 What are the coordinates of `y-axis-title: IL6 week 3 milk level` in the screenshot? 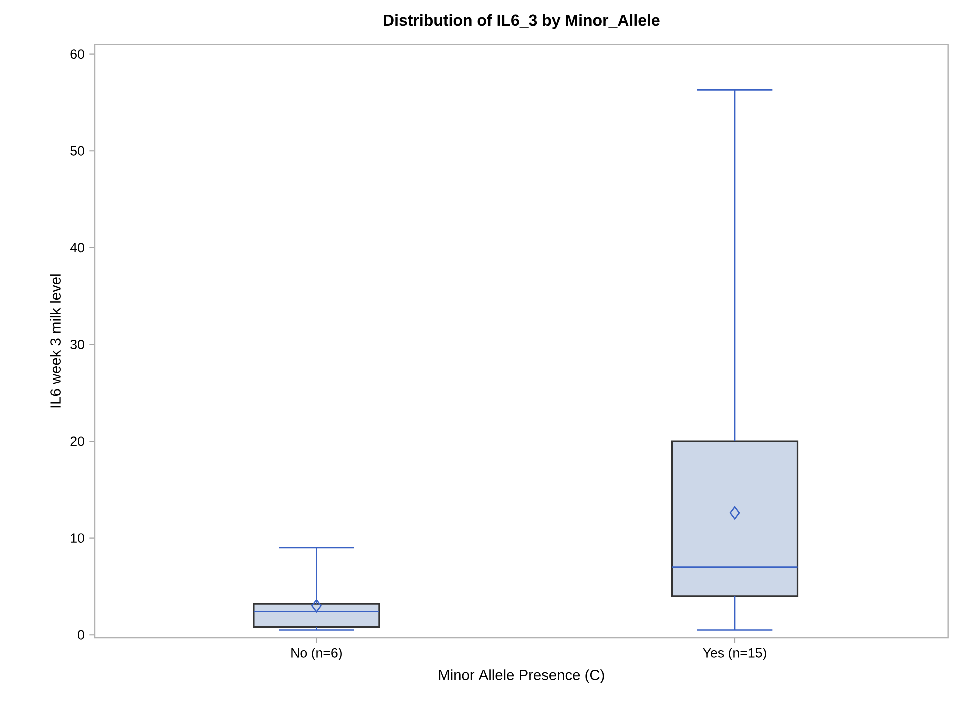 It's located at (55, 341).